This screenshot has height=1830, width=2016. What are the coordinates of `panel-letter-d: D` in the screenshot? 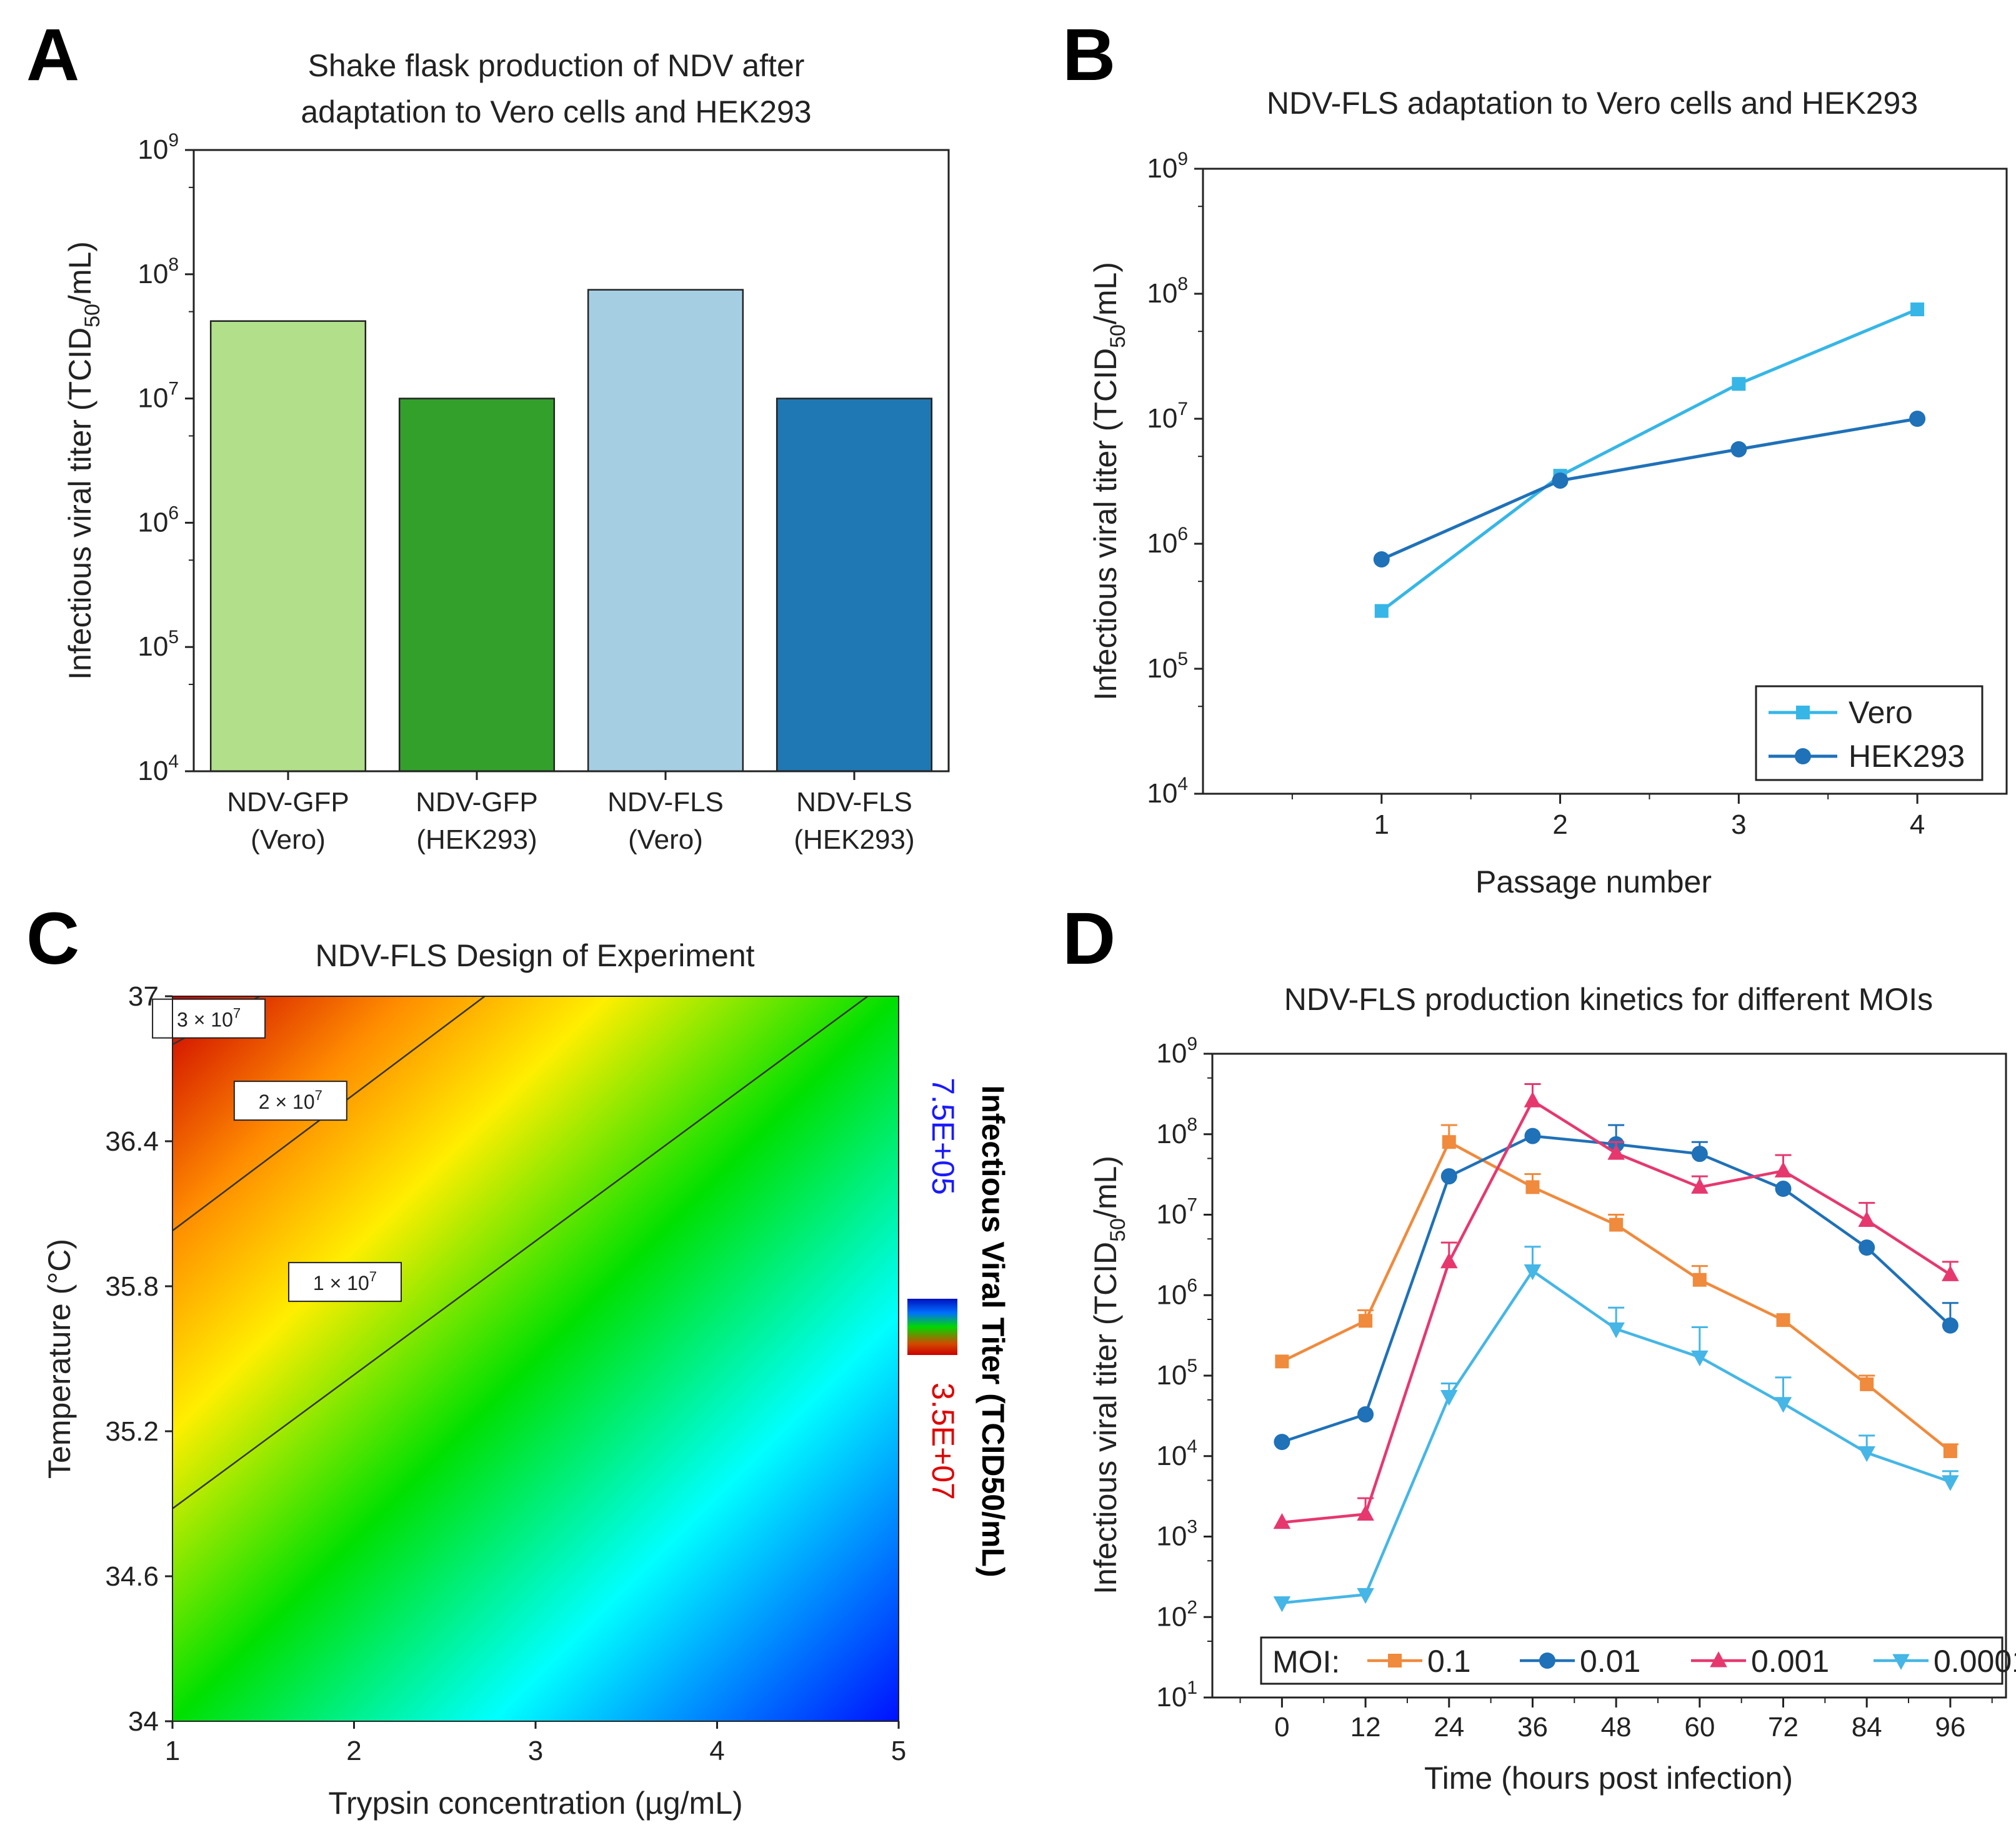 It's located at (1088, 939).